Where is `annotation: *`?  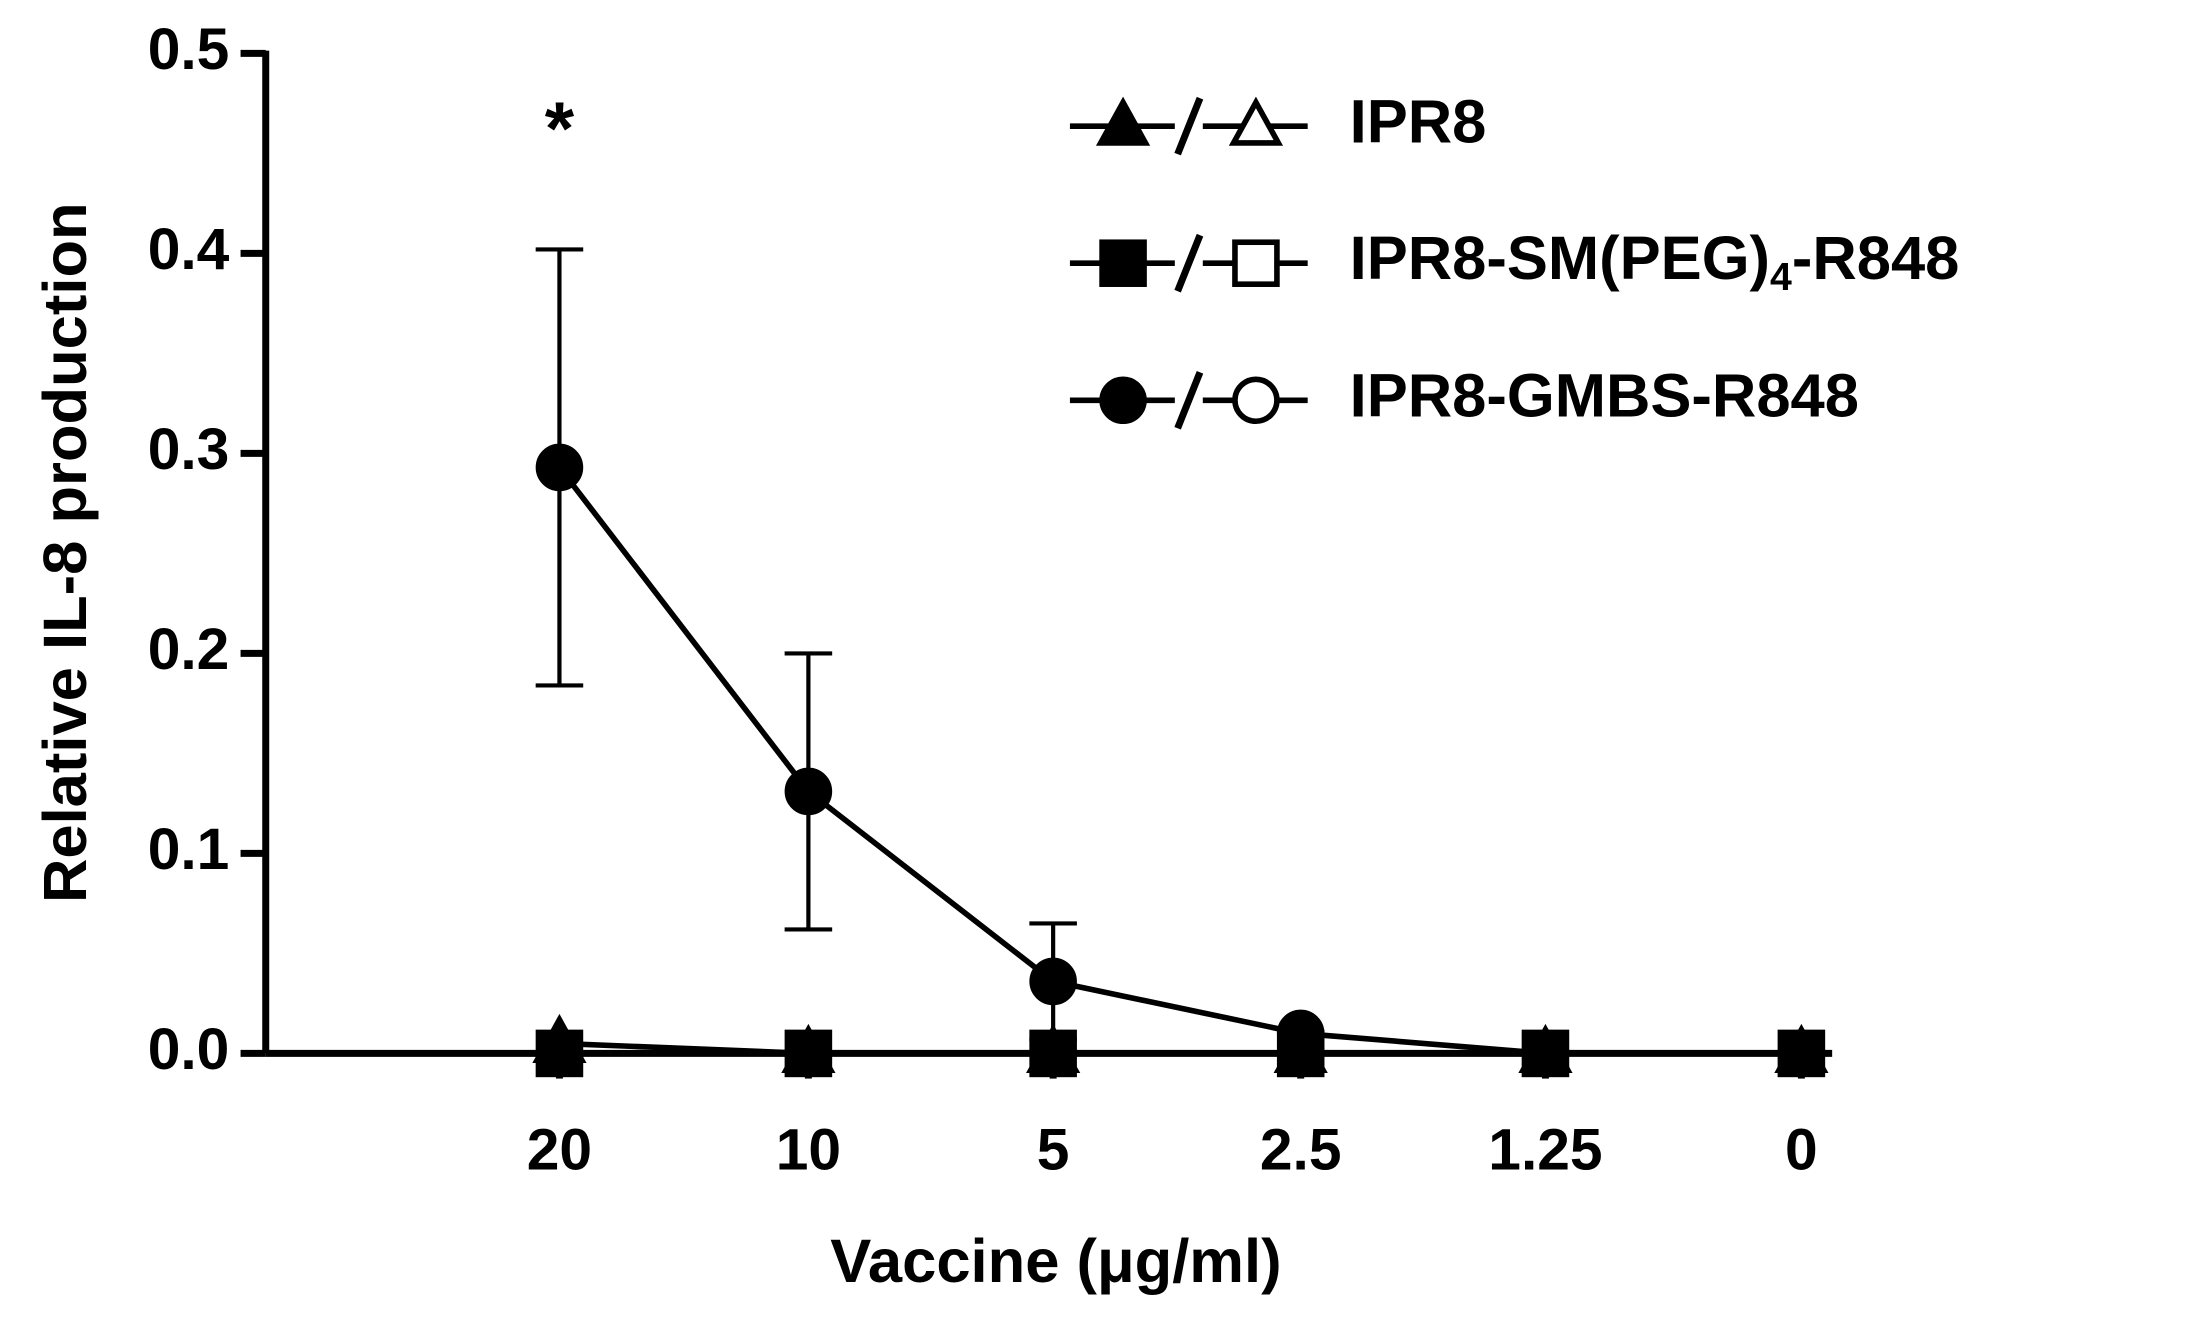
annotation: * is located at coordinates (560, 130).